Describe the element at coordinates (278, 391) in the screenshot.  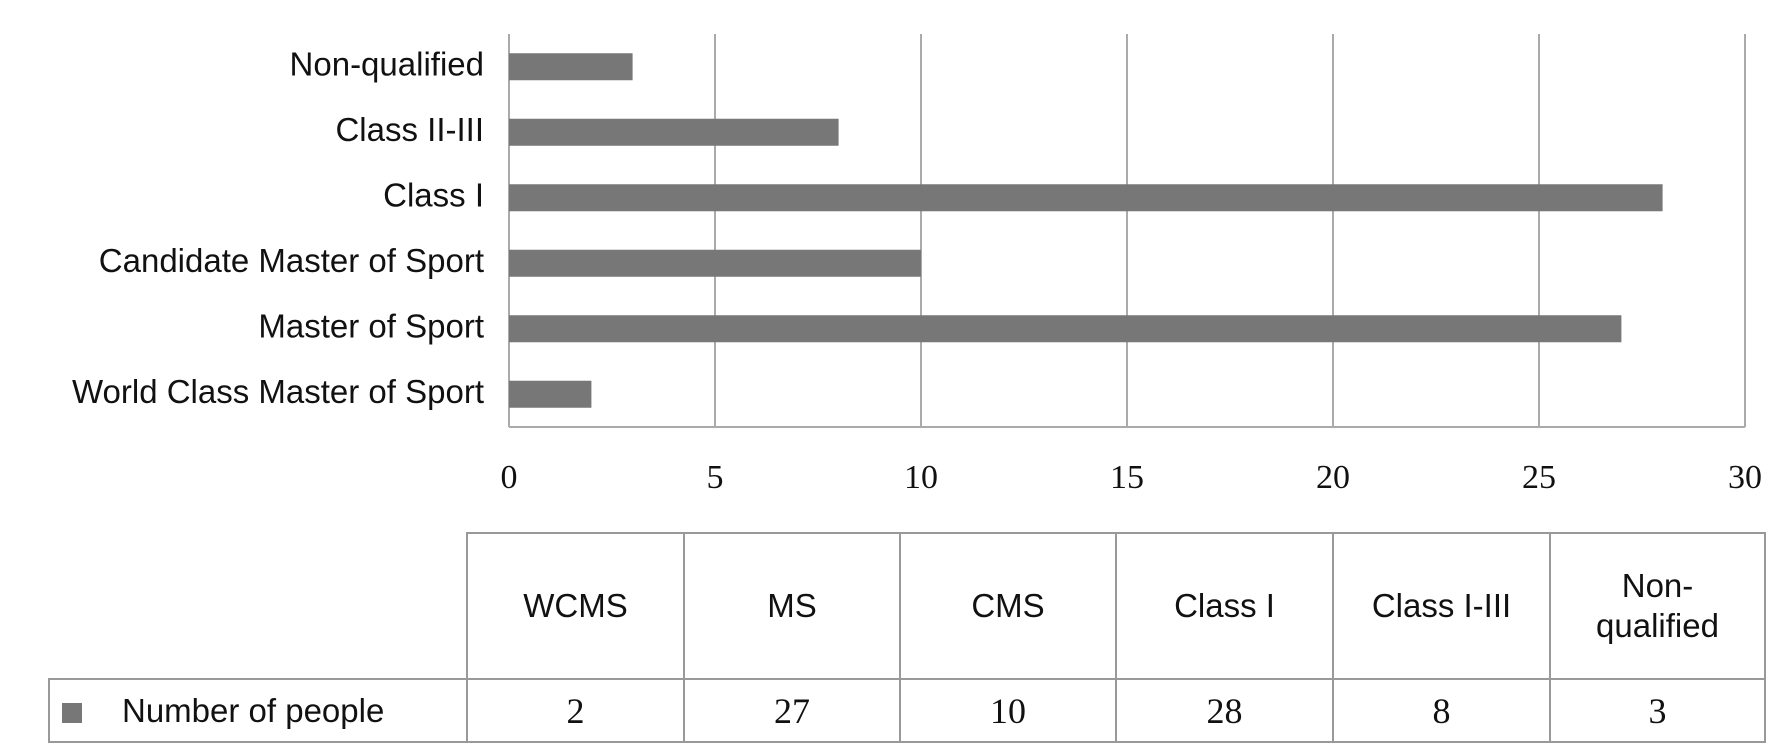
I see `y-tick-label: World Class Master of Sport` at that location.